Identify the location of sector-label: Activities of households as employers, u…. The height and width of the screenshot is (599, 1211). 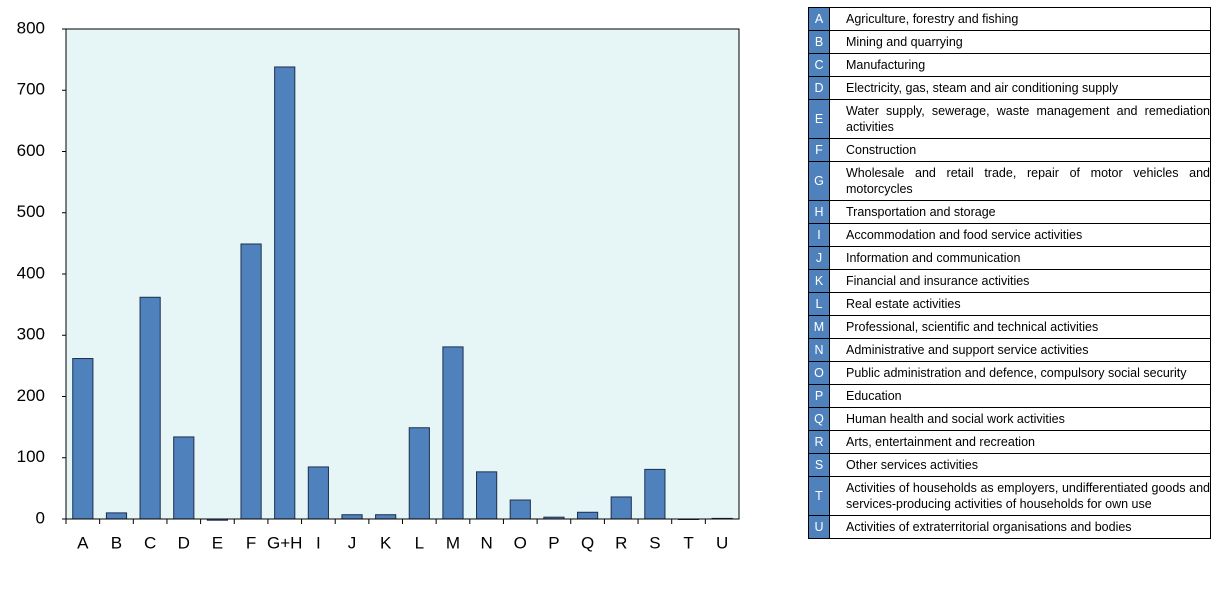
(1020, 496).